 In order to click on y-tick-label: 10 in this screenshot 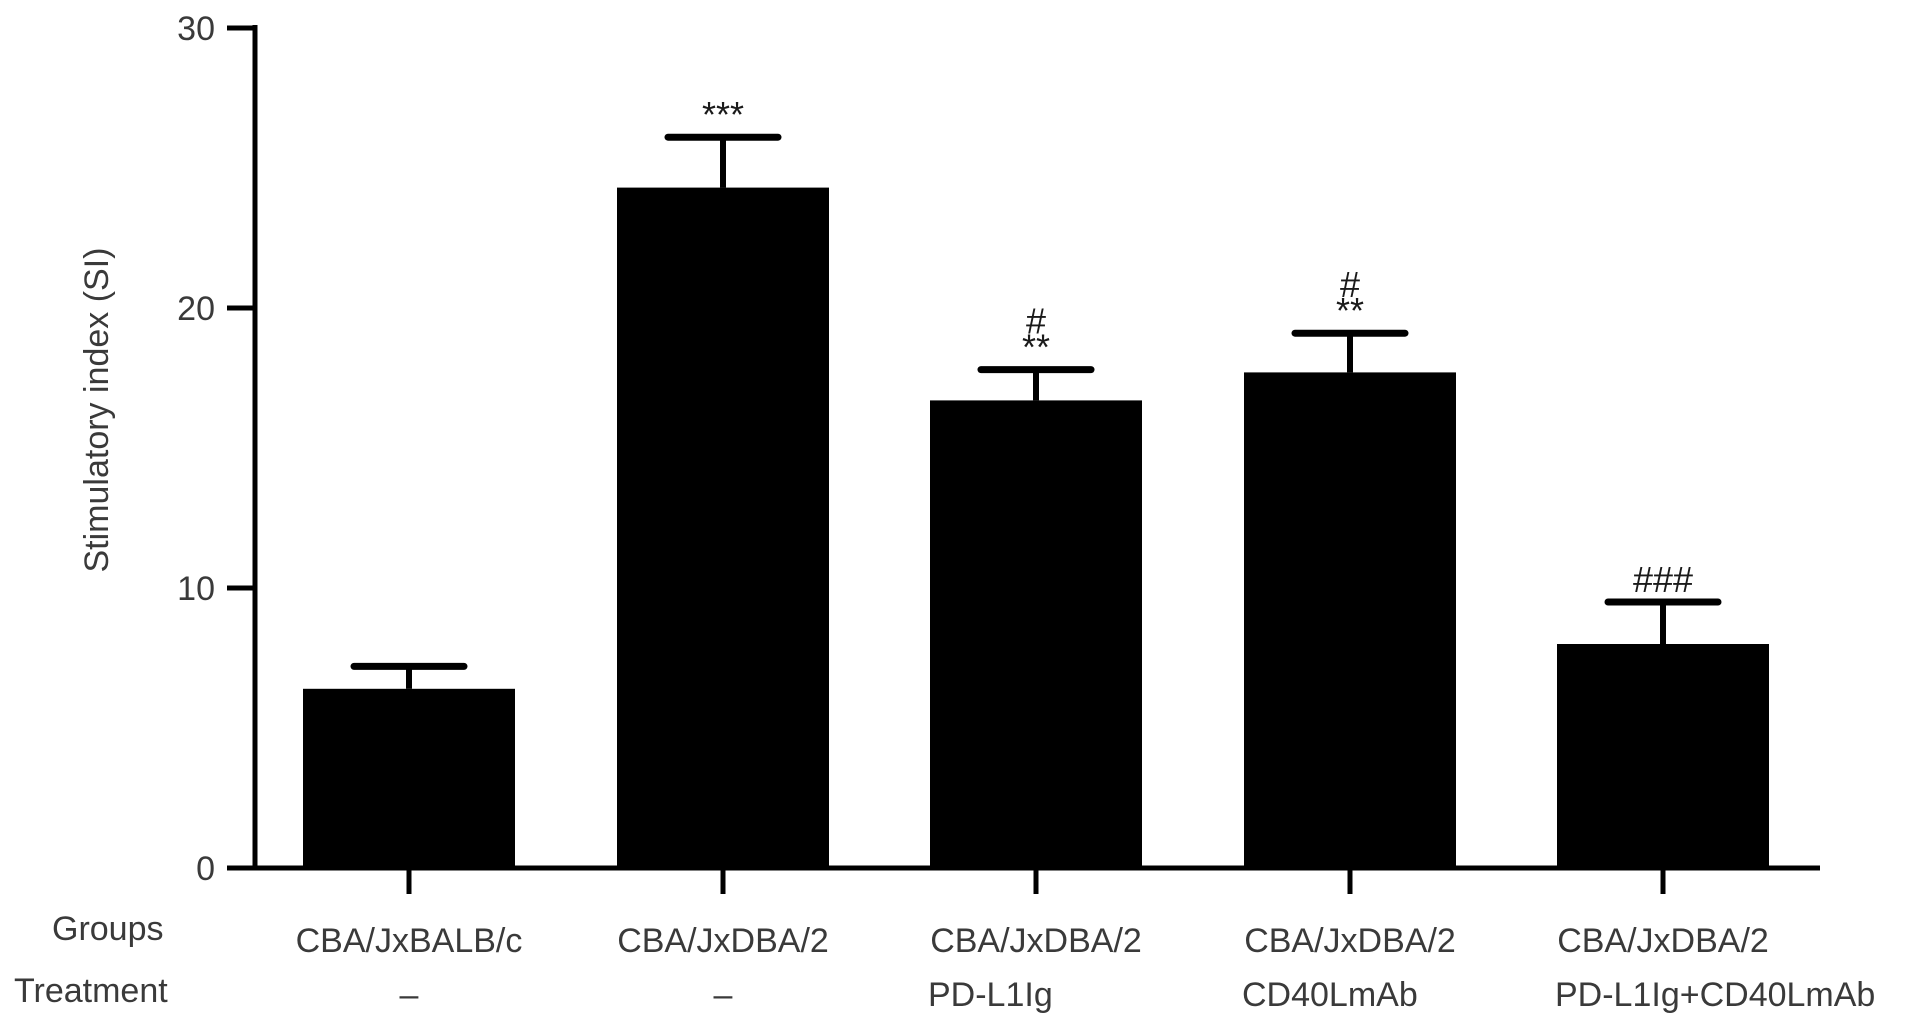, I will do `click(196, 589)`.